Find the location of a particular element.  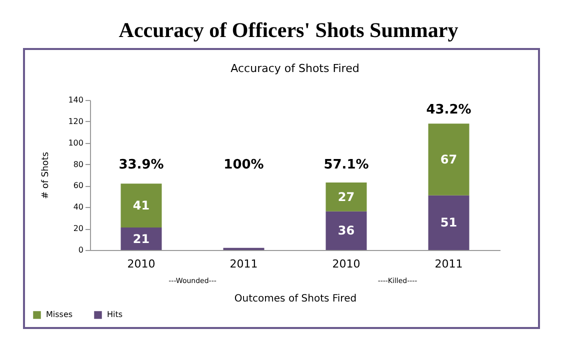

y-tick-label: 40 is located at coordinates (78, 207).